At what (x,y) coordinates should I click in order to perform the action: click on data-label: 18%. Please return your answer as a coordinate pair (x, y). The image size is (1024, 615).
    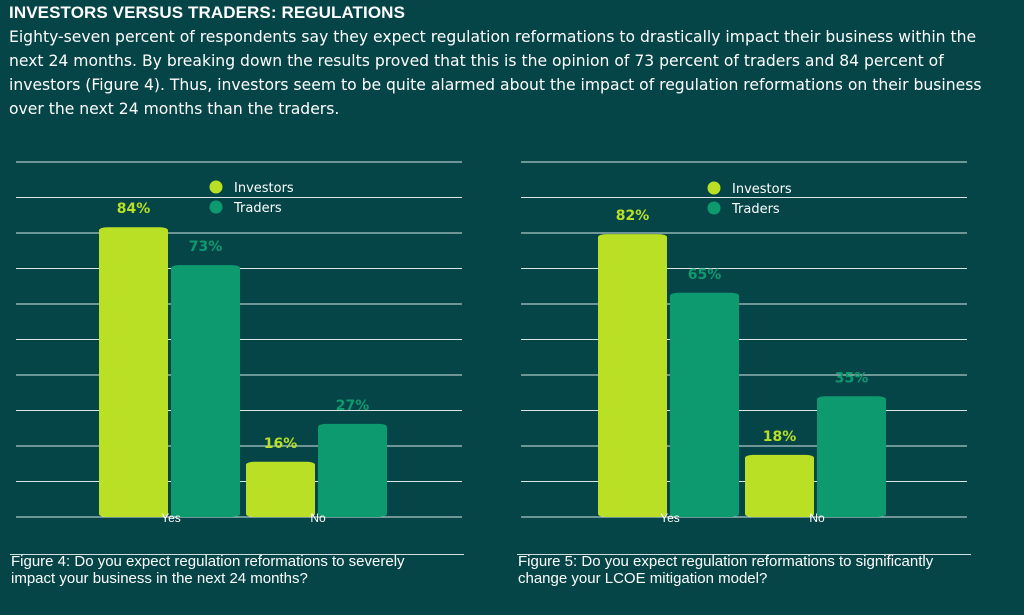
    Looking at the image, I should click on (780, 437).